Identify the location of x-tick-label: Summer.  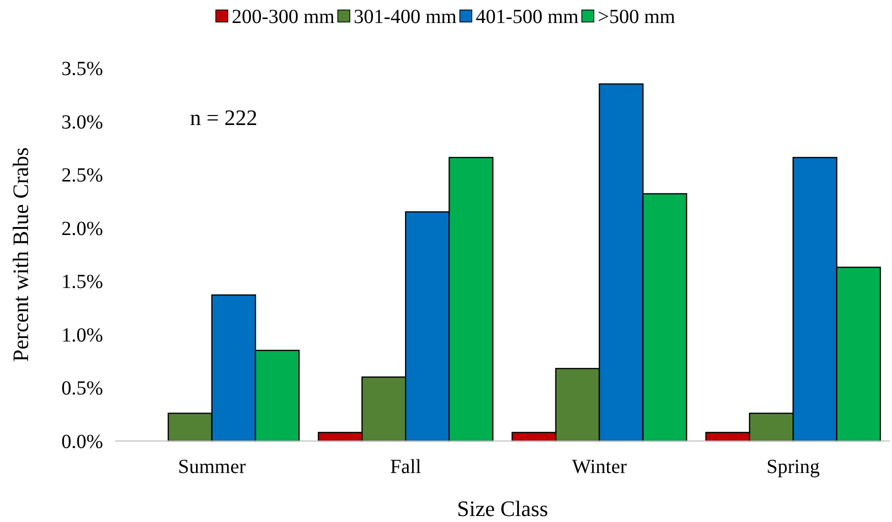
(212, 467).